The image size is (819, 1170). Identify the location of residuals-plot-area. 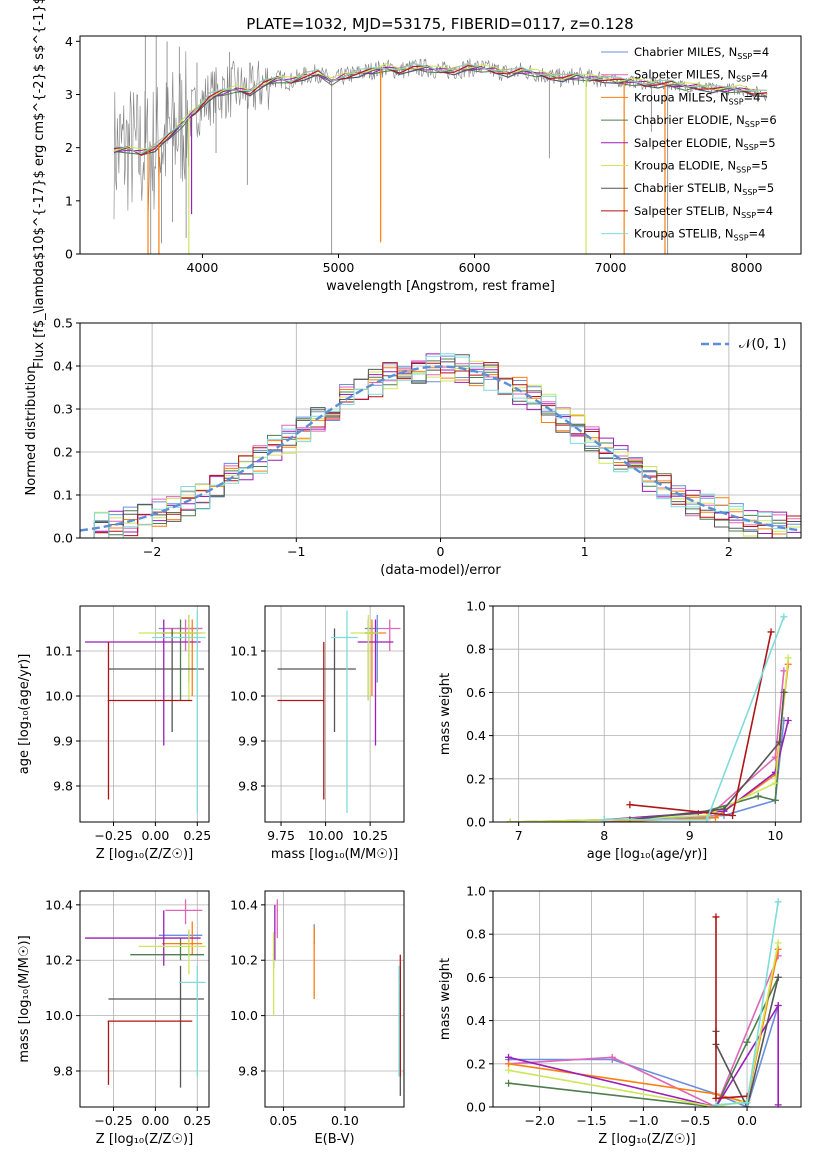
(440, 445).